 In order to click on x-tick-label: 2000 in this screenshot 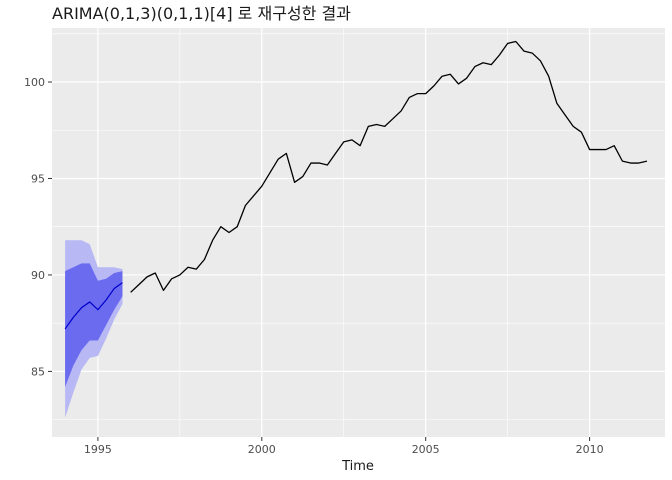, I will do `click(262, 449)`.